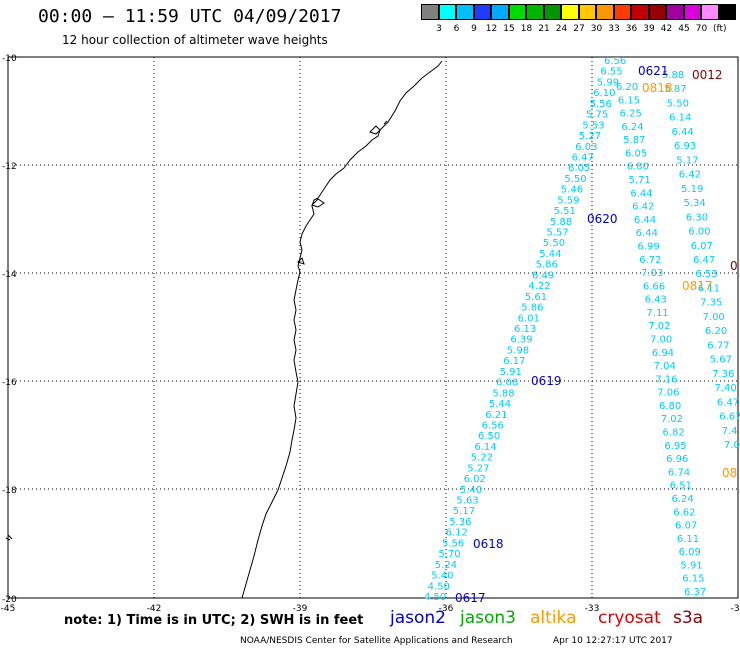 The image size is (740, 650). I want to click on scale-label: 70, so click(701, 29).